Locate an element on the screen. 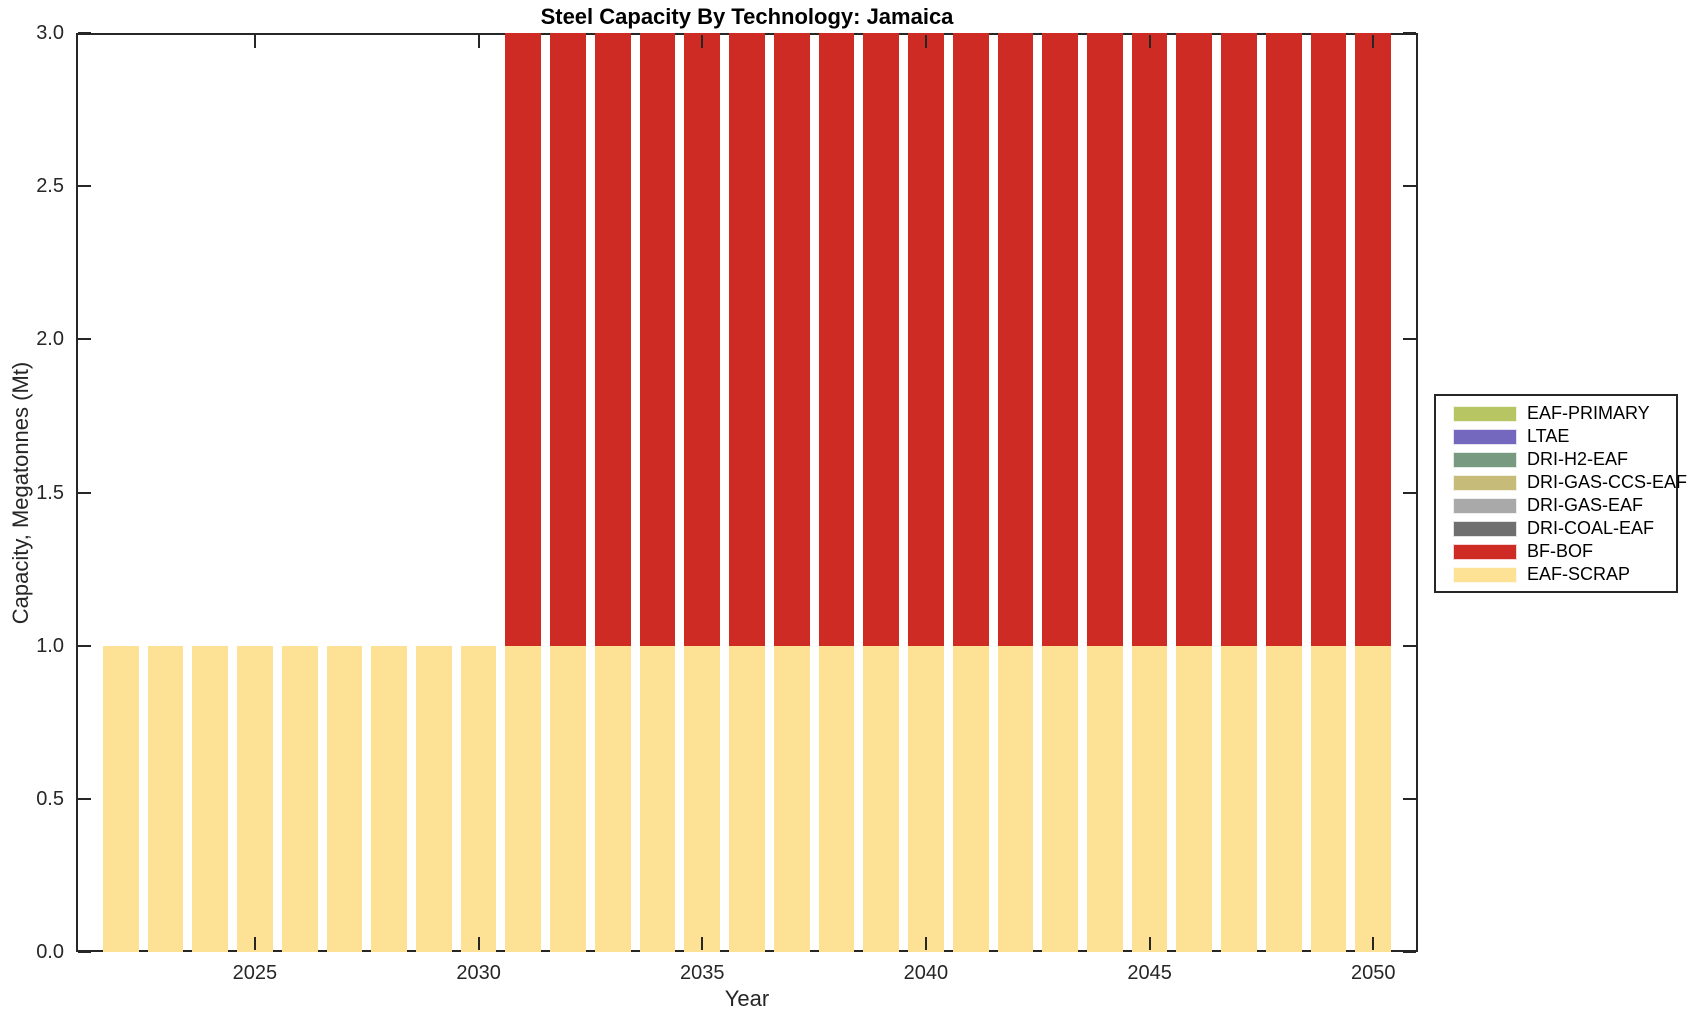  legend-swatch-eaf-primary is located at coordinates (1485, 413).